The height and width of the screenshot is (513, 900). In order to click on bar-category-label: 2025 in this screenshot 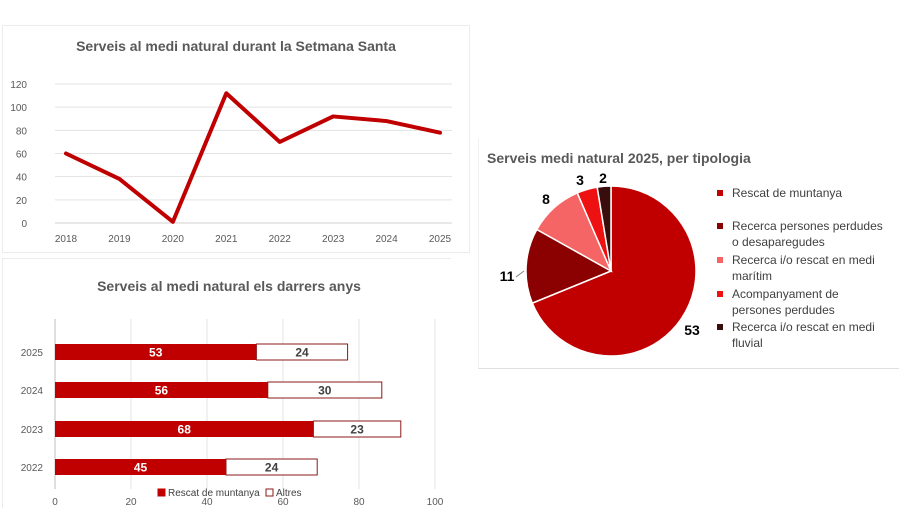, I will do `click(32, 353)`.